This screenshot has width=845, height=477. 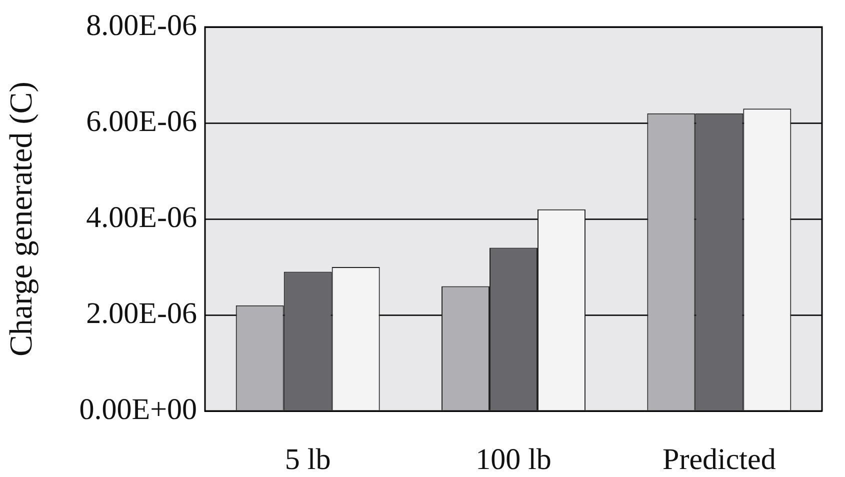 What do you see at coordinates (141, 313) in the screenshot?
I see `y-tick-label: 2.00E-06` at bounding box center [141, 313].